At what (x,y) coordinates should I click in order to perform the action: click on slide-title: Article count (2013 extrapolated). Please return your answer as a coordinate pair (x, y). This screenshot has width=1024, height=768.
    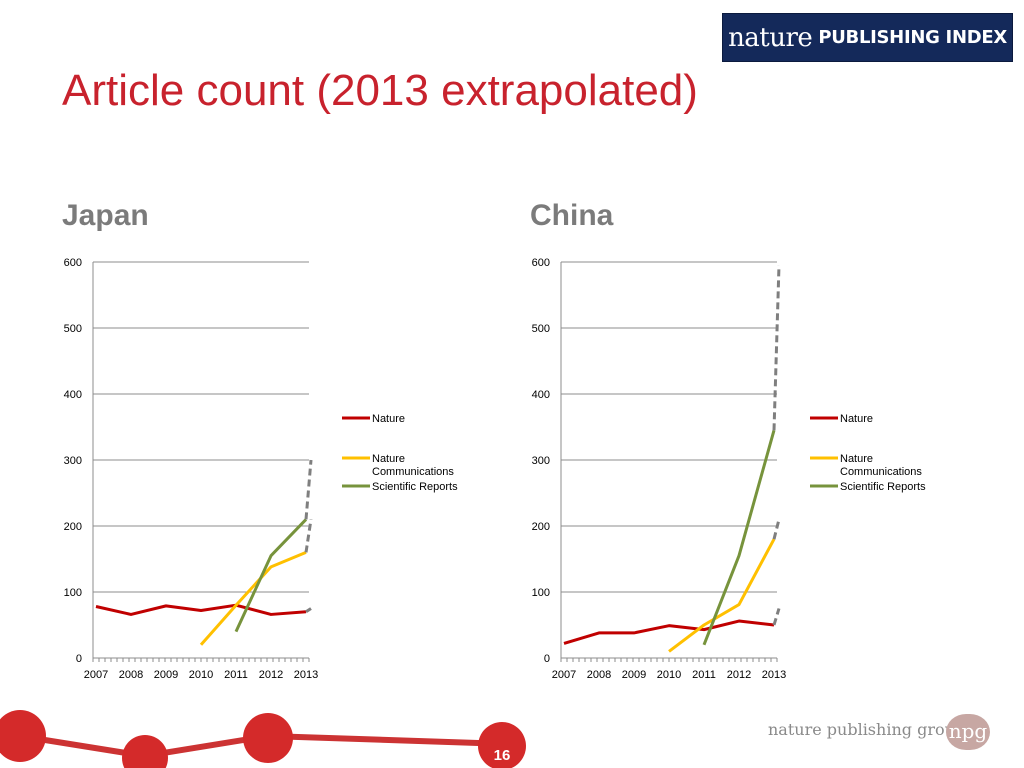
    Looking at the image, I should click on (380, 90).